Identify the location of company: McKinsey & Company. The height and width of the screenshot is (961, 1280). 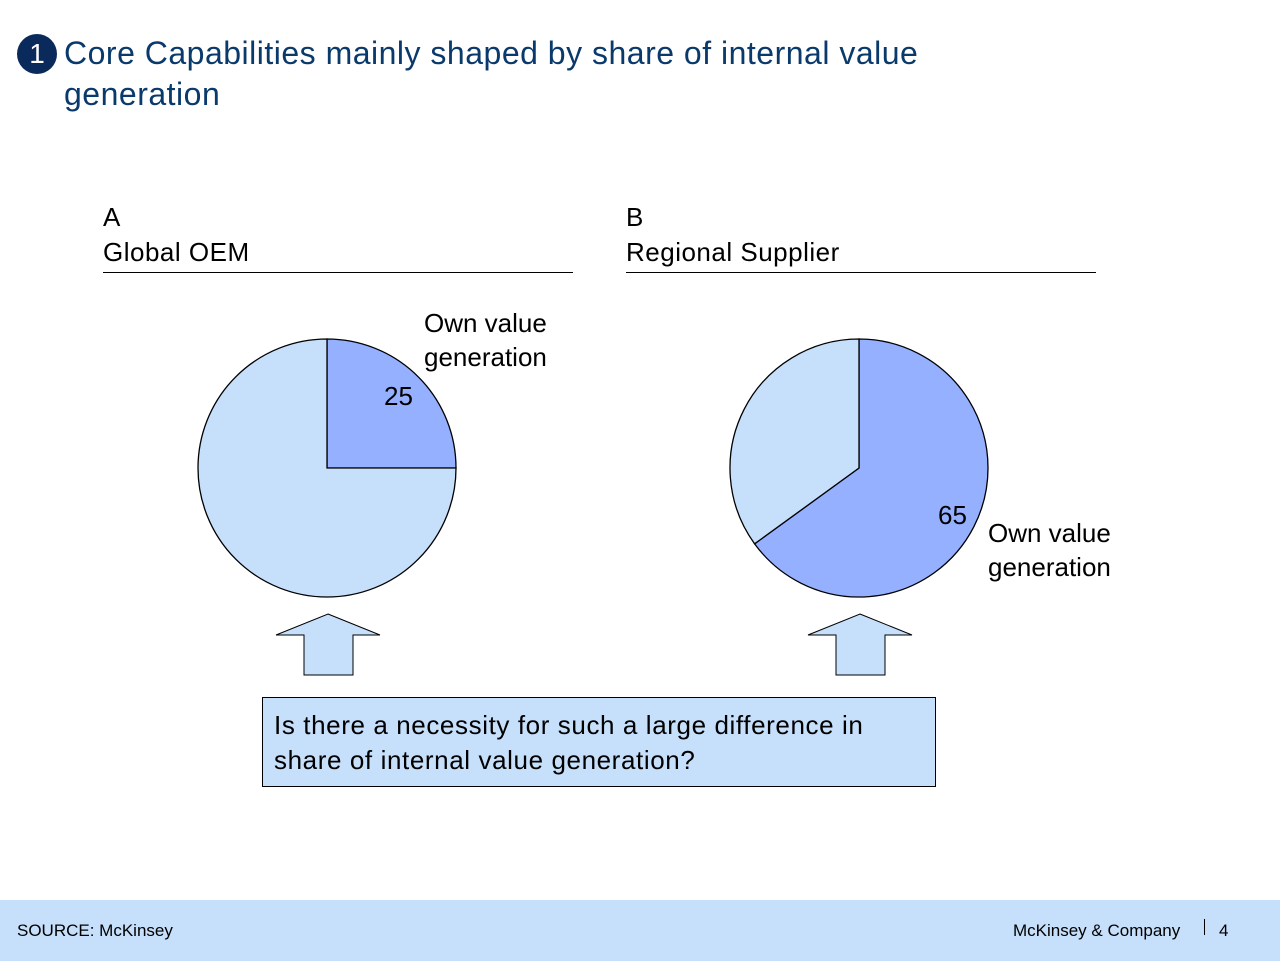
(1097, 930).